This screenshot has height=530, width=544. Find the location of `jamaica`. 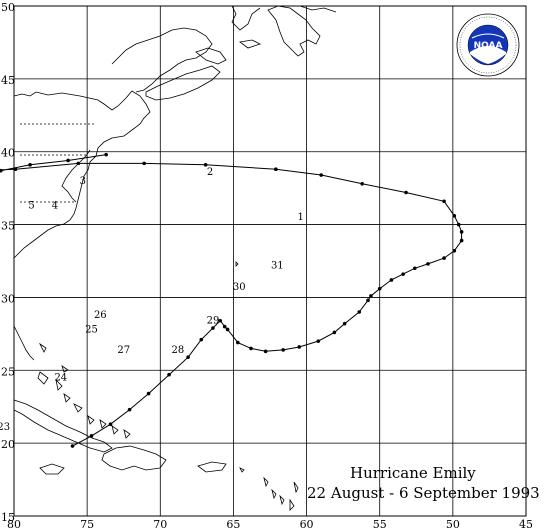

jamaica is located at coordinates (52, 469).